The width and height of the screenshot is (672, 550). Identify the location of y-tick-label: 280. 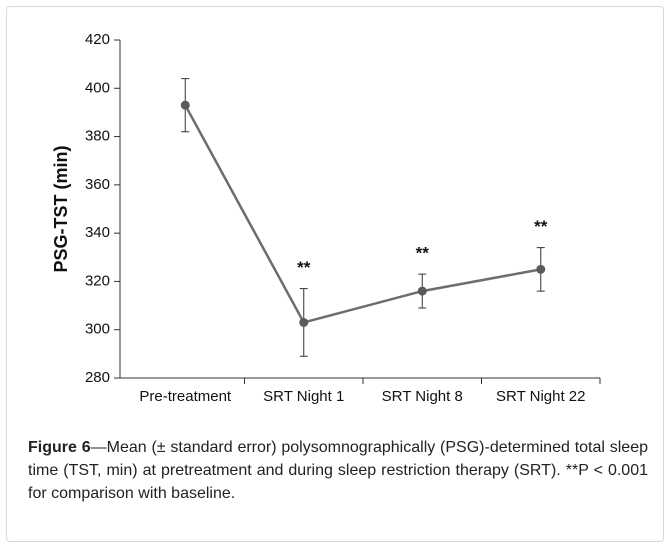
(97, 377).